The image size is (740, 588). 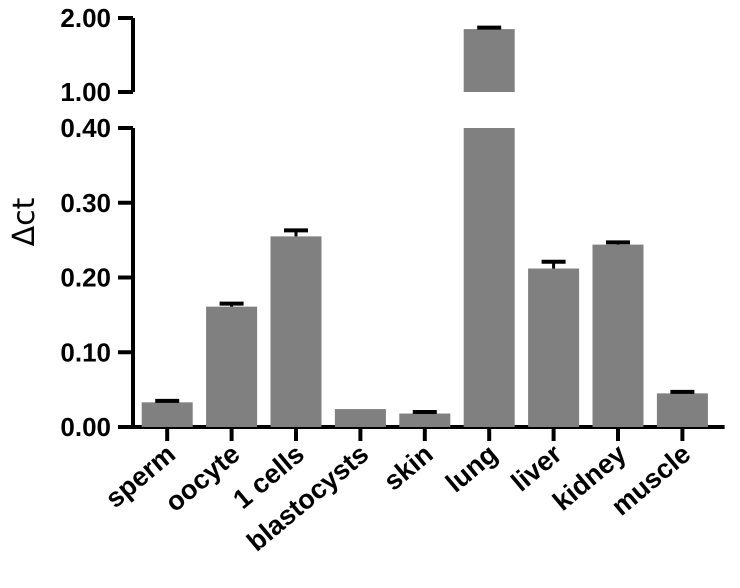 What do you see at coordinates (85, 128) in the screenshot?
I see `y-tick-label: 0.40` at bounding box center [85, 128].